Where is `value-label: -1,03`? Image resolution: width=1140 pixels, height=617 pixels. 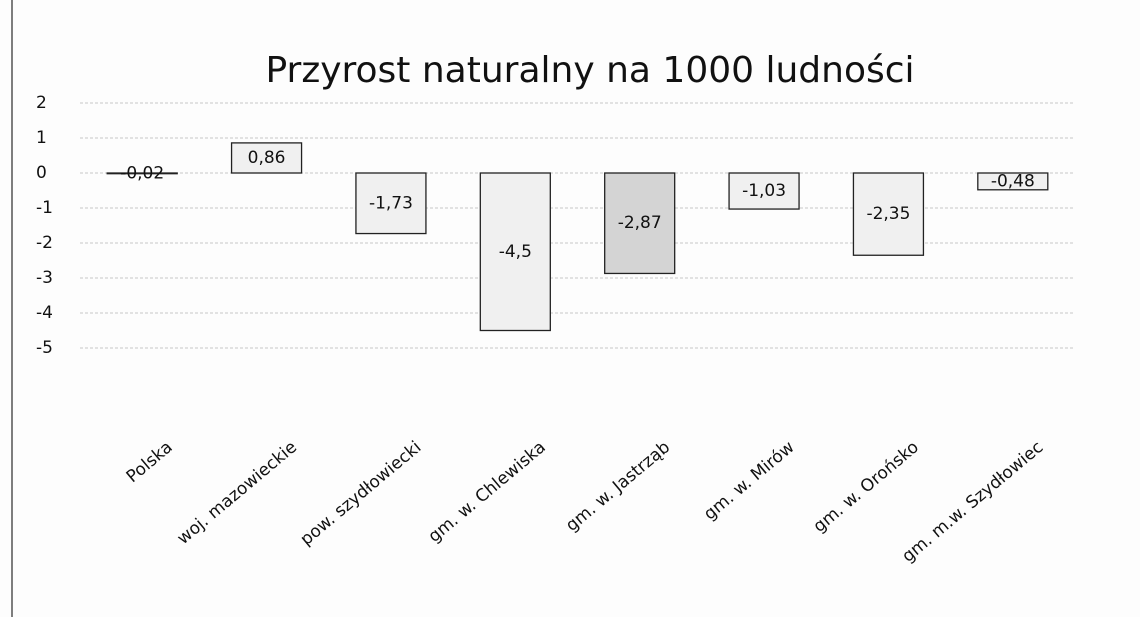
value-label: -1,03 is located at coordinates (764, 191).